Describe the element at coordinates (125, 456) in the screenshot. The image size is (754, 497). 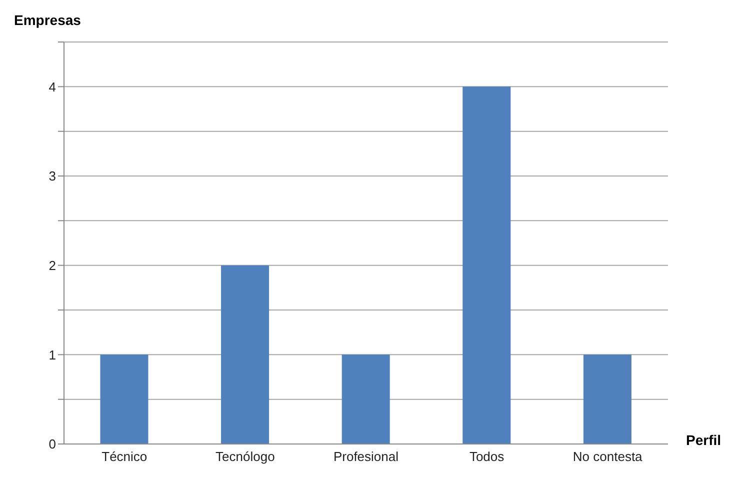
I see `x-tick-label: Técnico` at that location.